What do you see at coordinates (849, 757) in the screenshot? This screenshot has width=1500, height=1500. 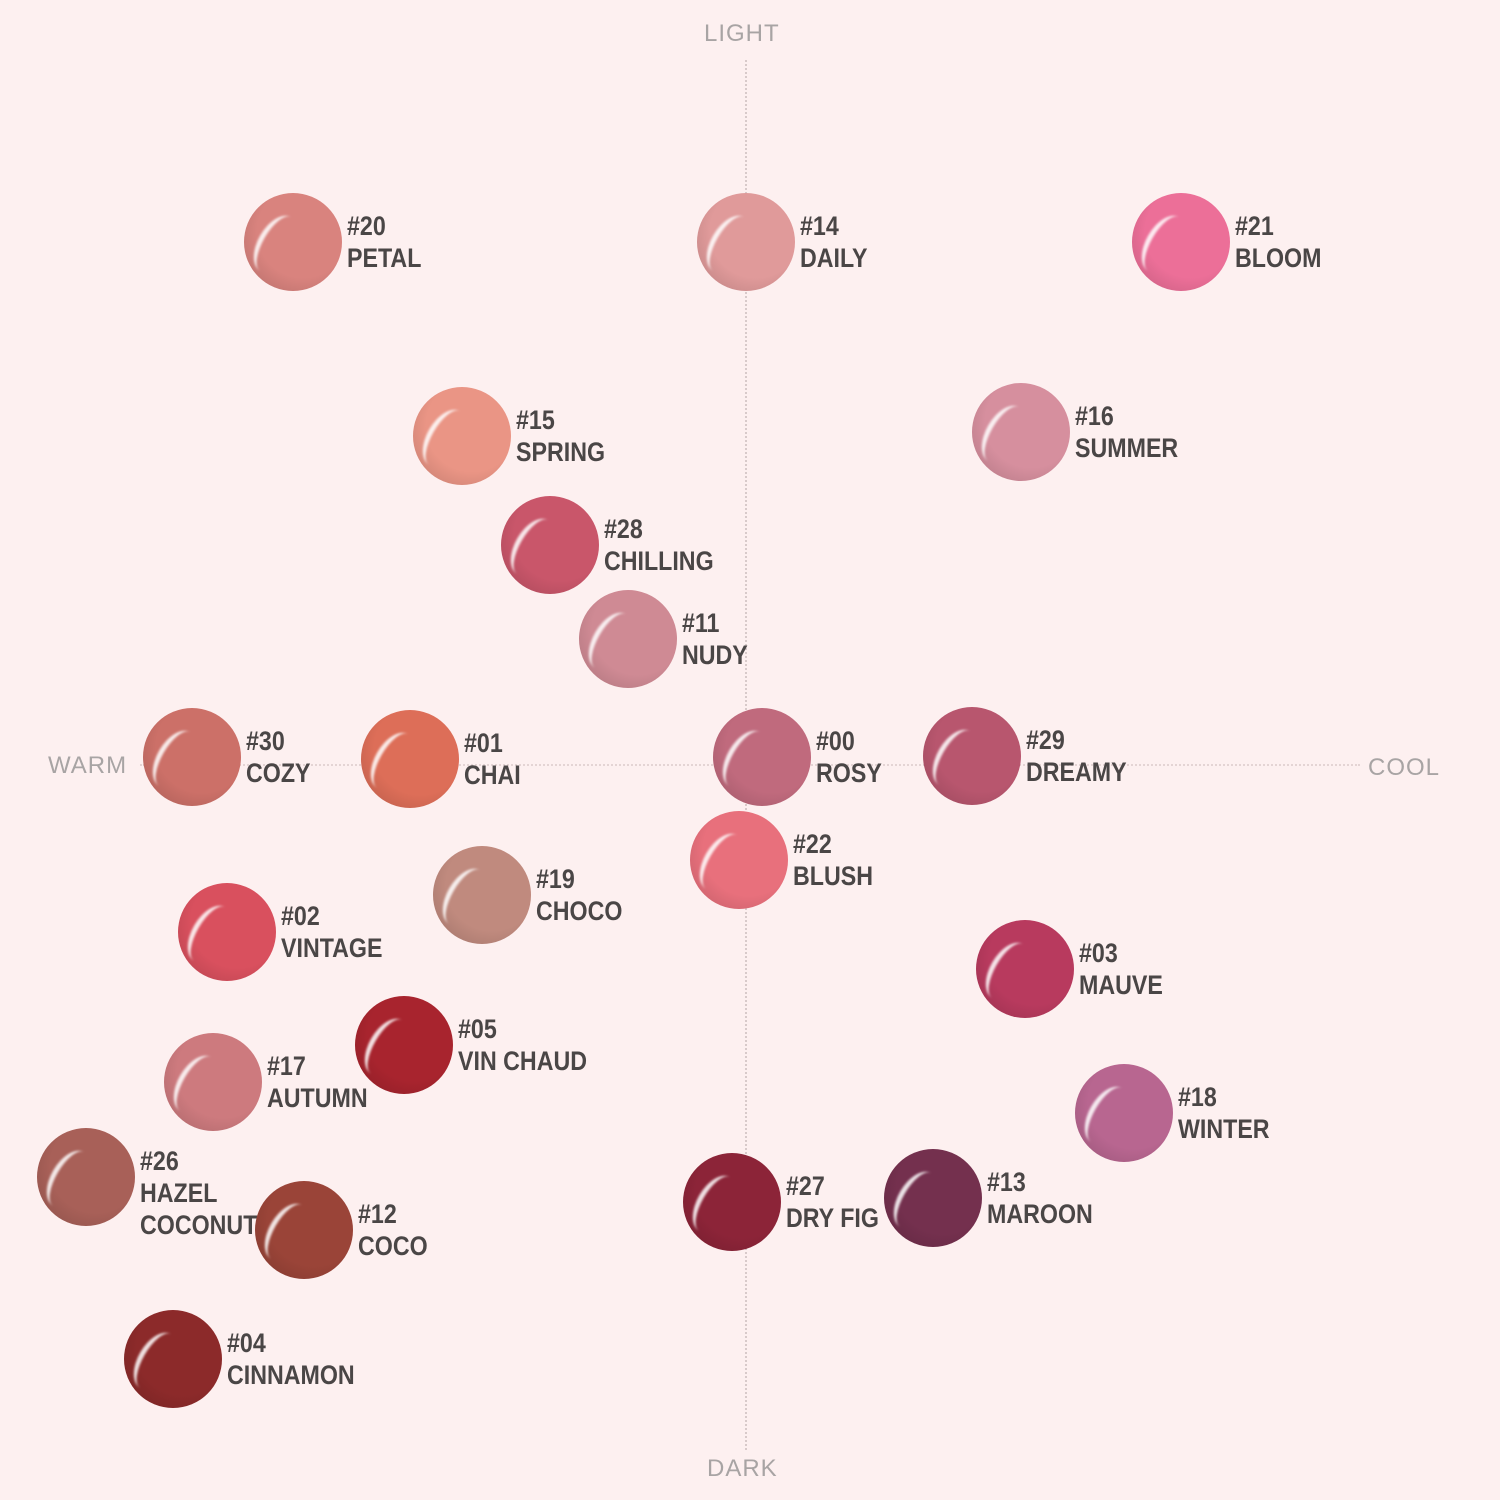 I see `shade-label: #00 ROSY` at bounding box center [849, 757].